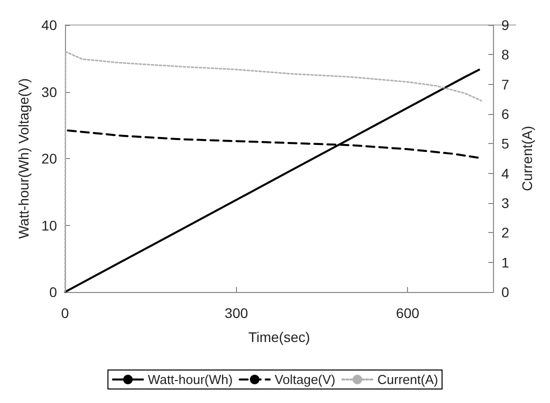  I want to click on y2-tick-label: 0, so click(505, 292).